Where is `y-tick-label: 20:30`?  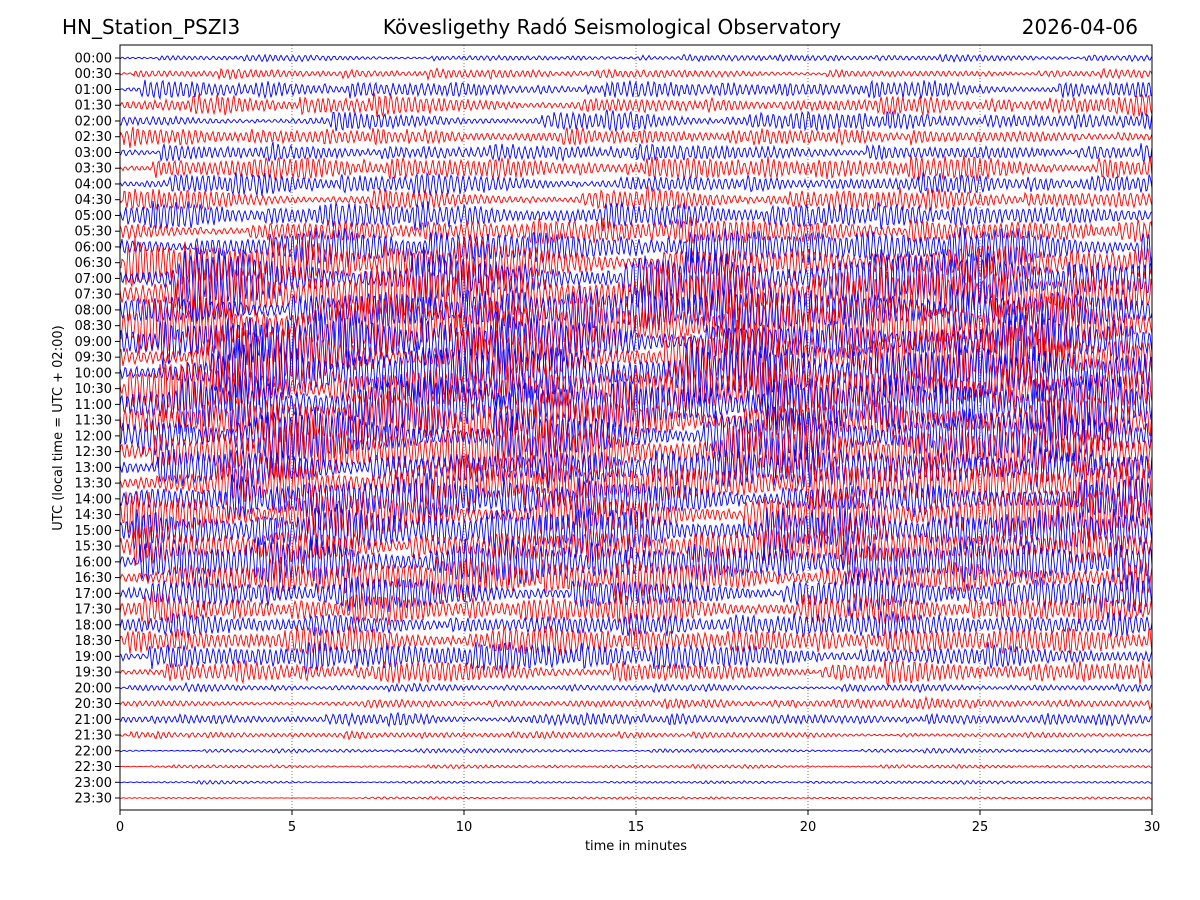 y-tick-label: 20:30 is located at coordinates (93, 704).